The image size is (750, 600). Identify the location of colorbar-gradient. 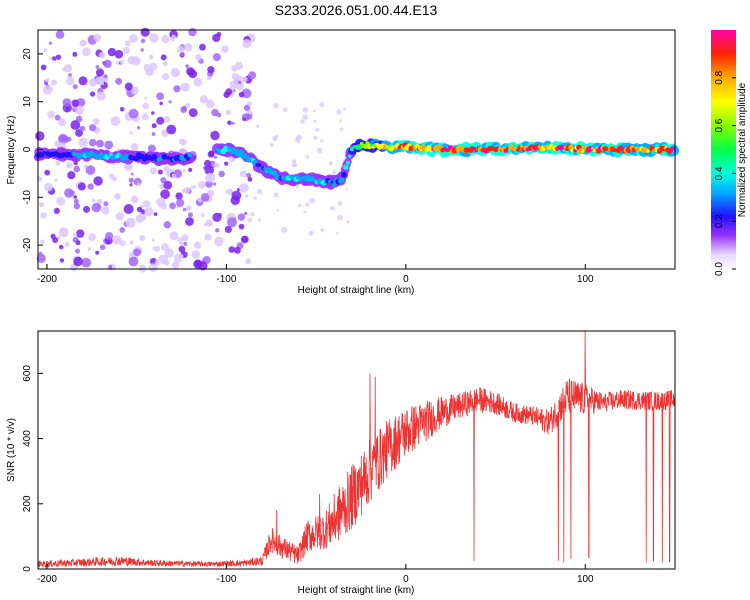
(723, 149).